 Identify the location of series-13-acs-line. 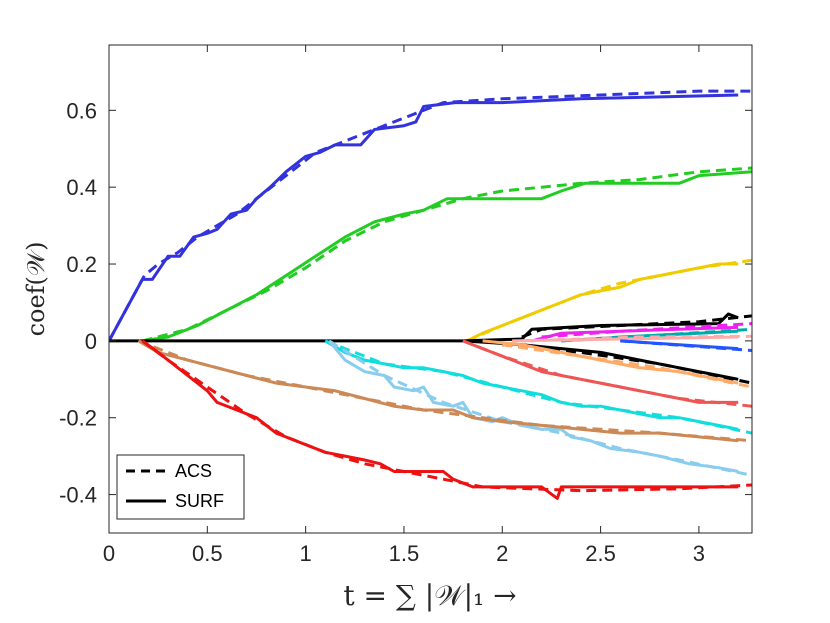
(444, 391).